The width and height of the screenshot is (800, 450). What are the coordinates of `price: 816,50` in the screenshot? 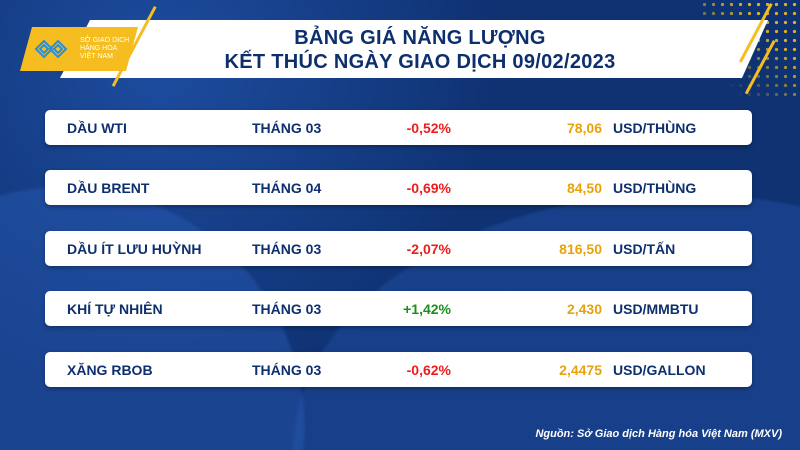 It's located at (580, 249).